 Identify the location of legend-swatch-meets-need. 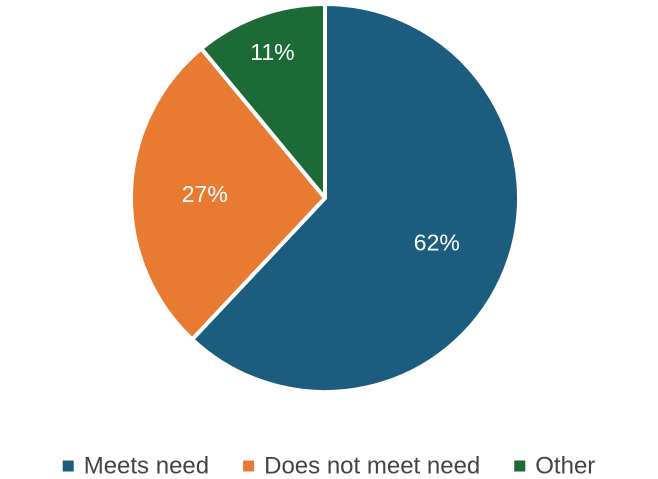
(68, 466).